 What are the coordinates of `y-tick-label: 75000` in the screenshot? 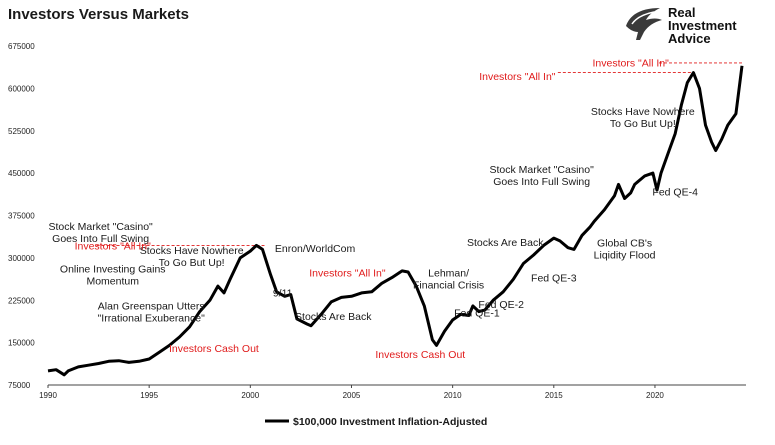 It's located at (19, 385).